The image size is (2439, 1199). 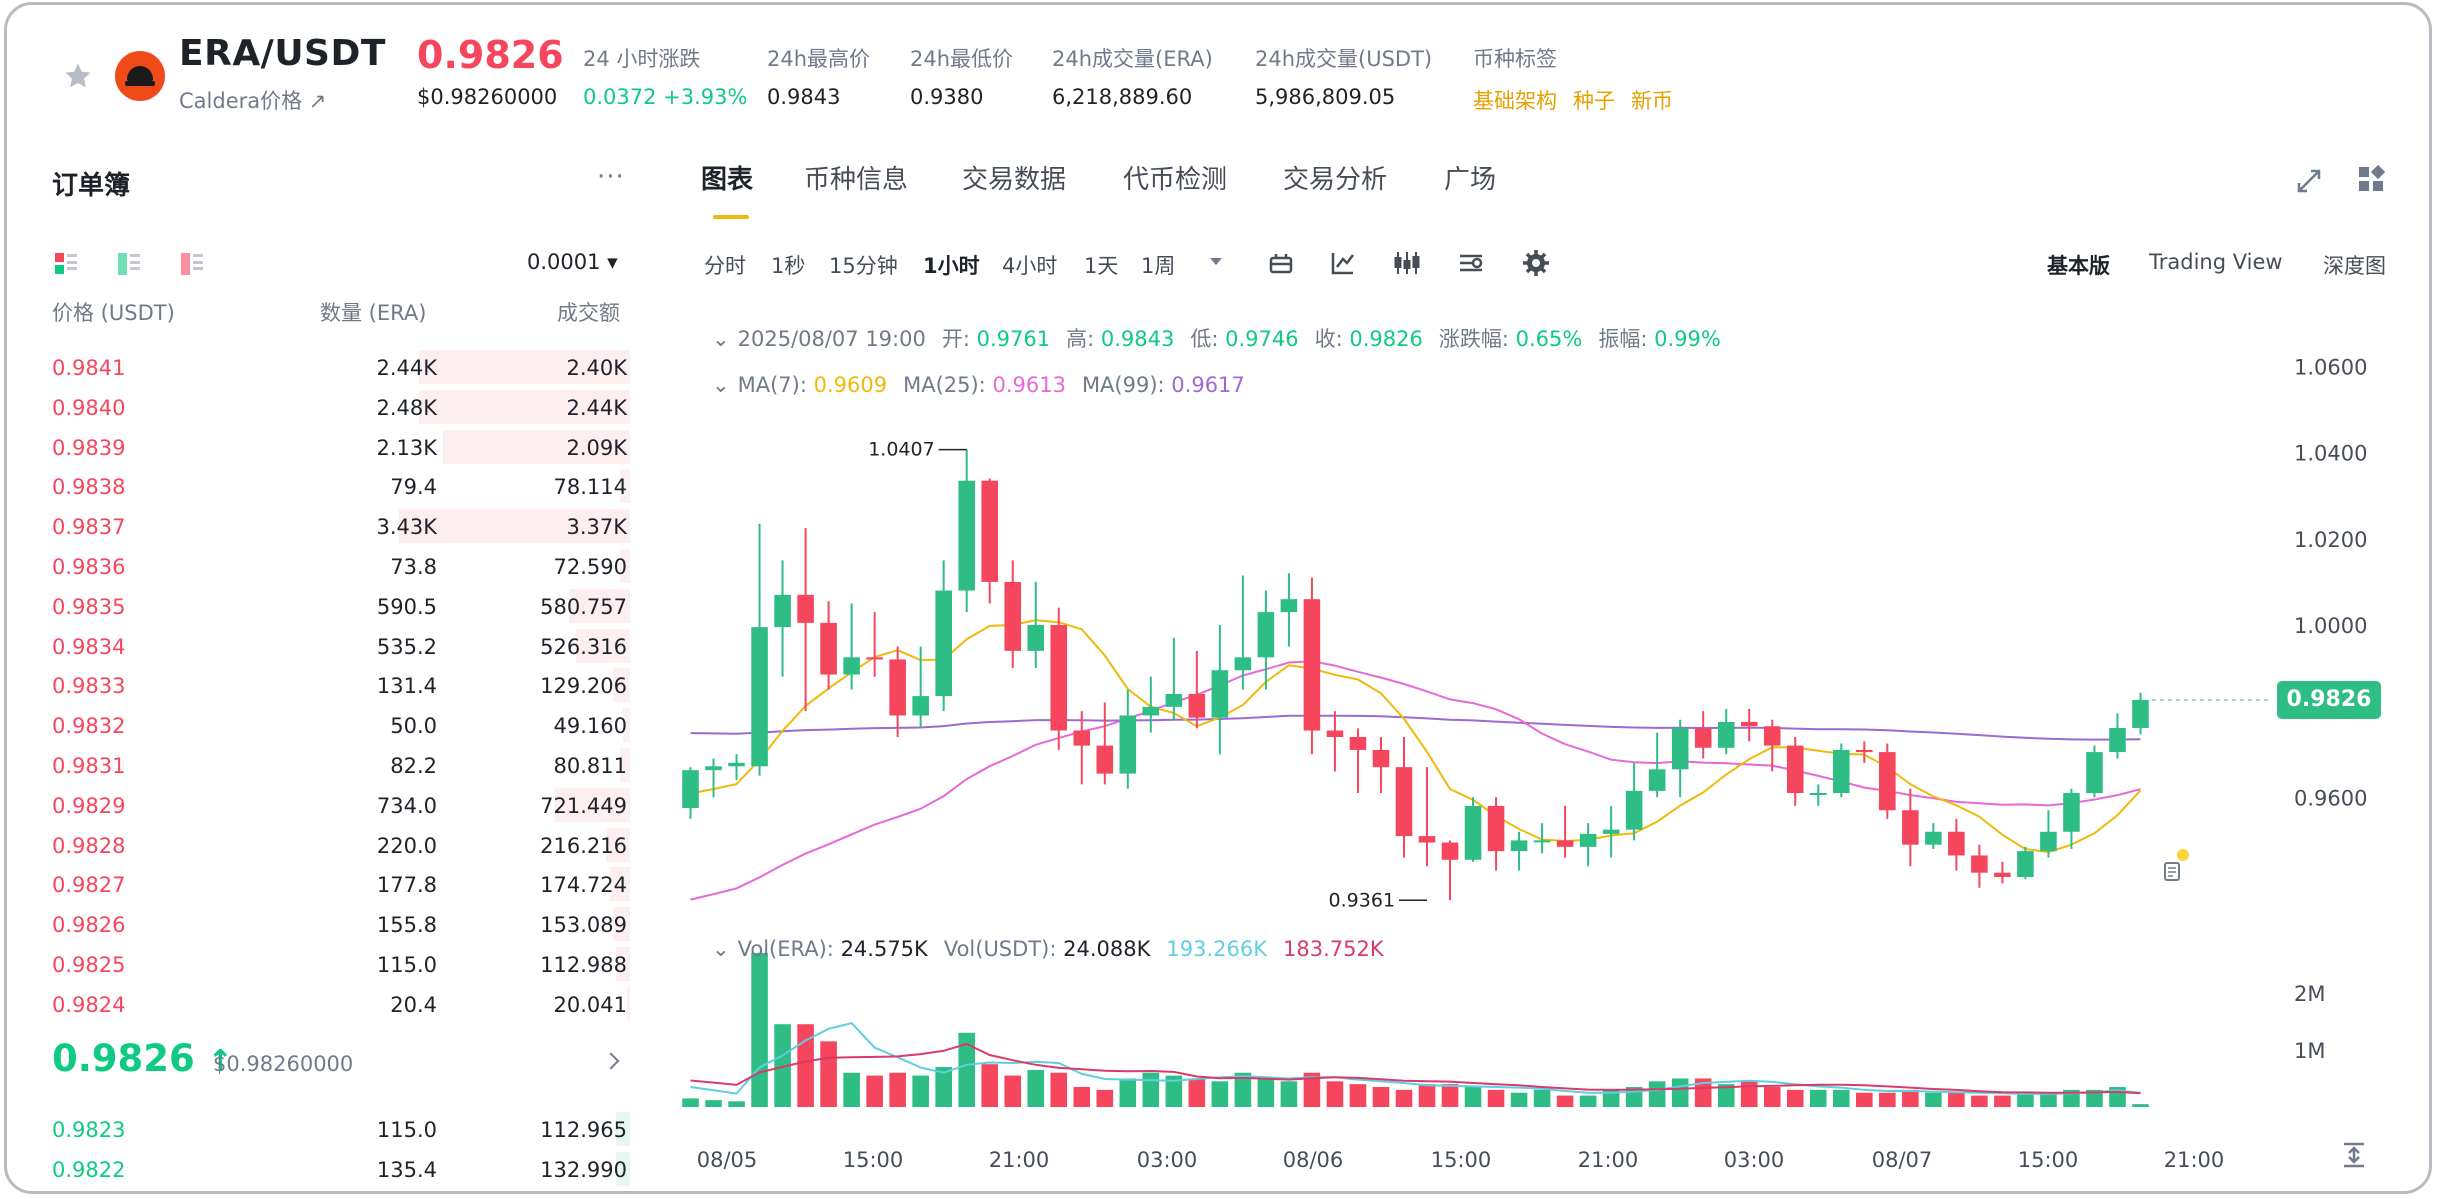 I want to click on orderbook-more-icon: ···, so click(x=611, y=177).